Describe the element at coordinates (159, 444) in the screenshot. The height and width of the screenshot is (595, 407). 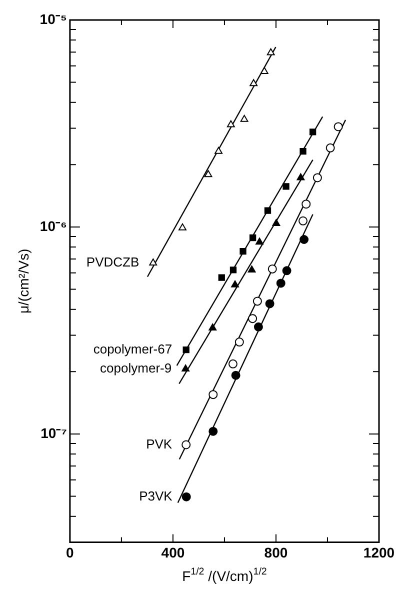
I see `series-label: PVK` at that location.